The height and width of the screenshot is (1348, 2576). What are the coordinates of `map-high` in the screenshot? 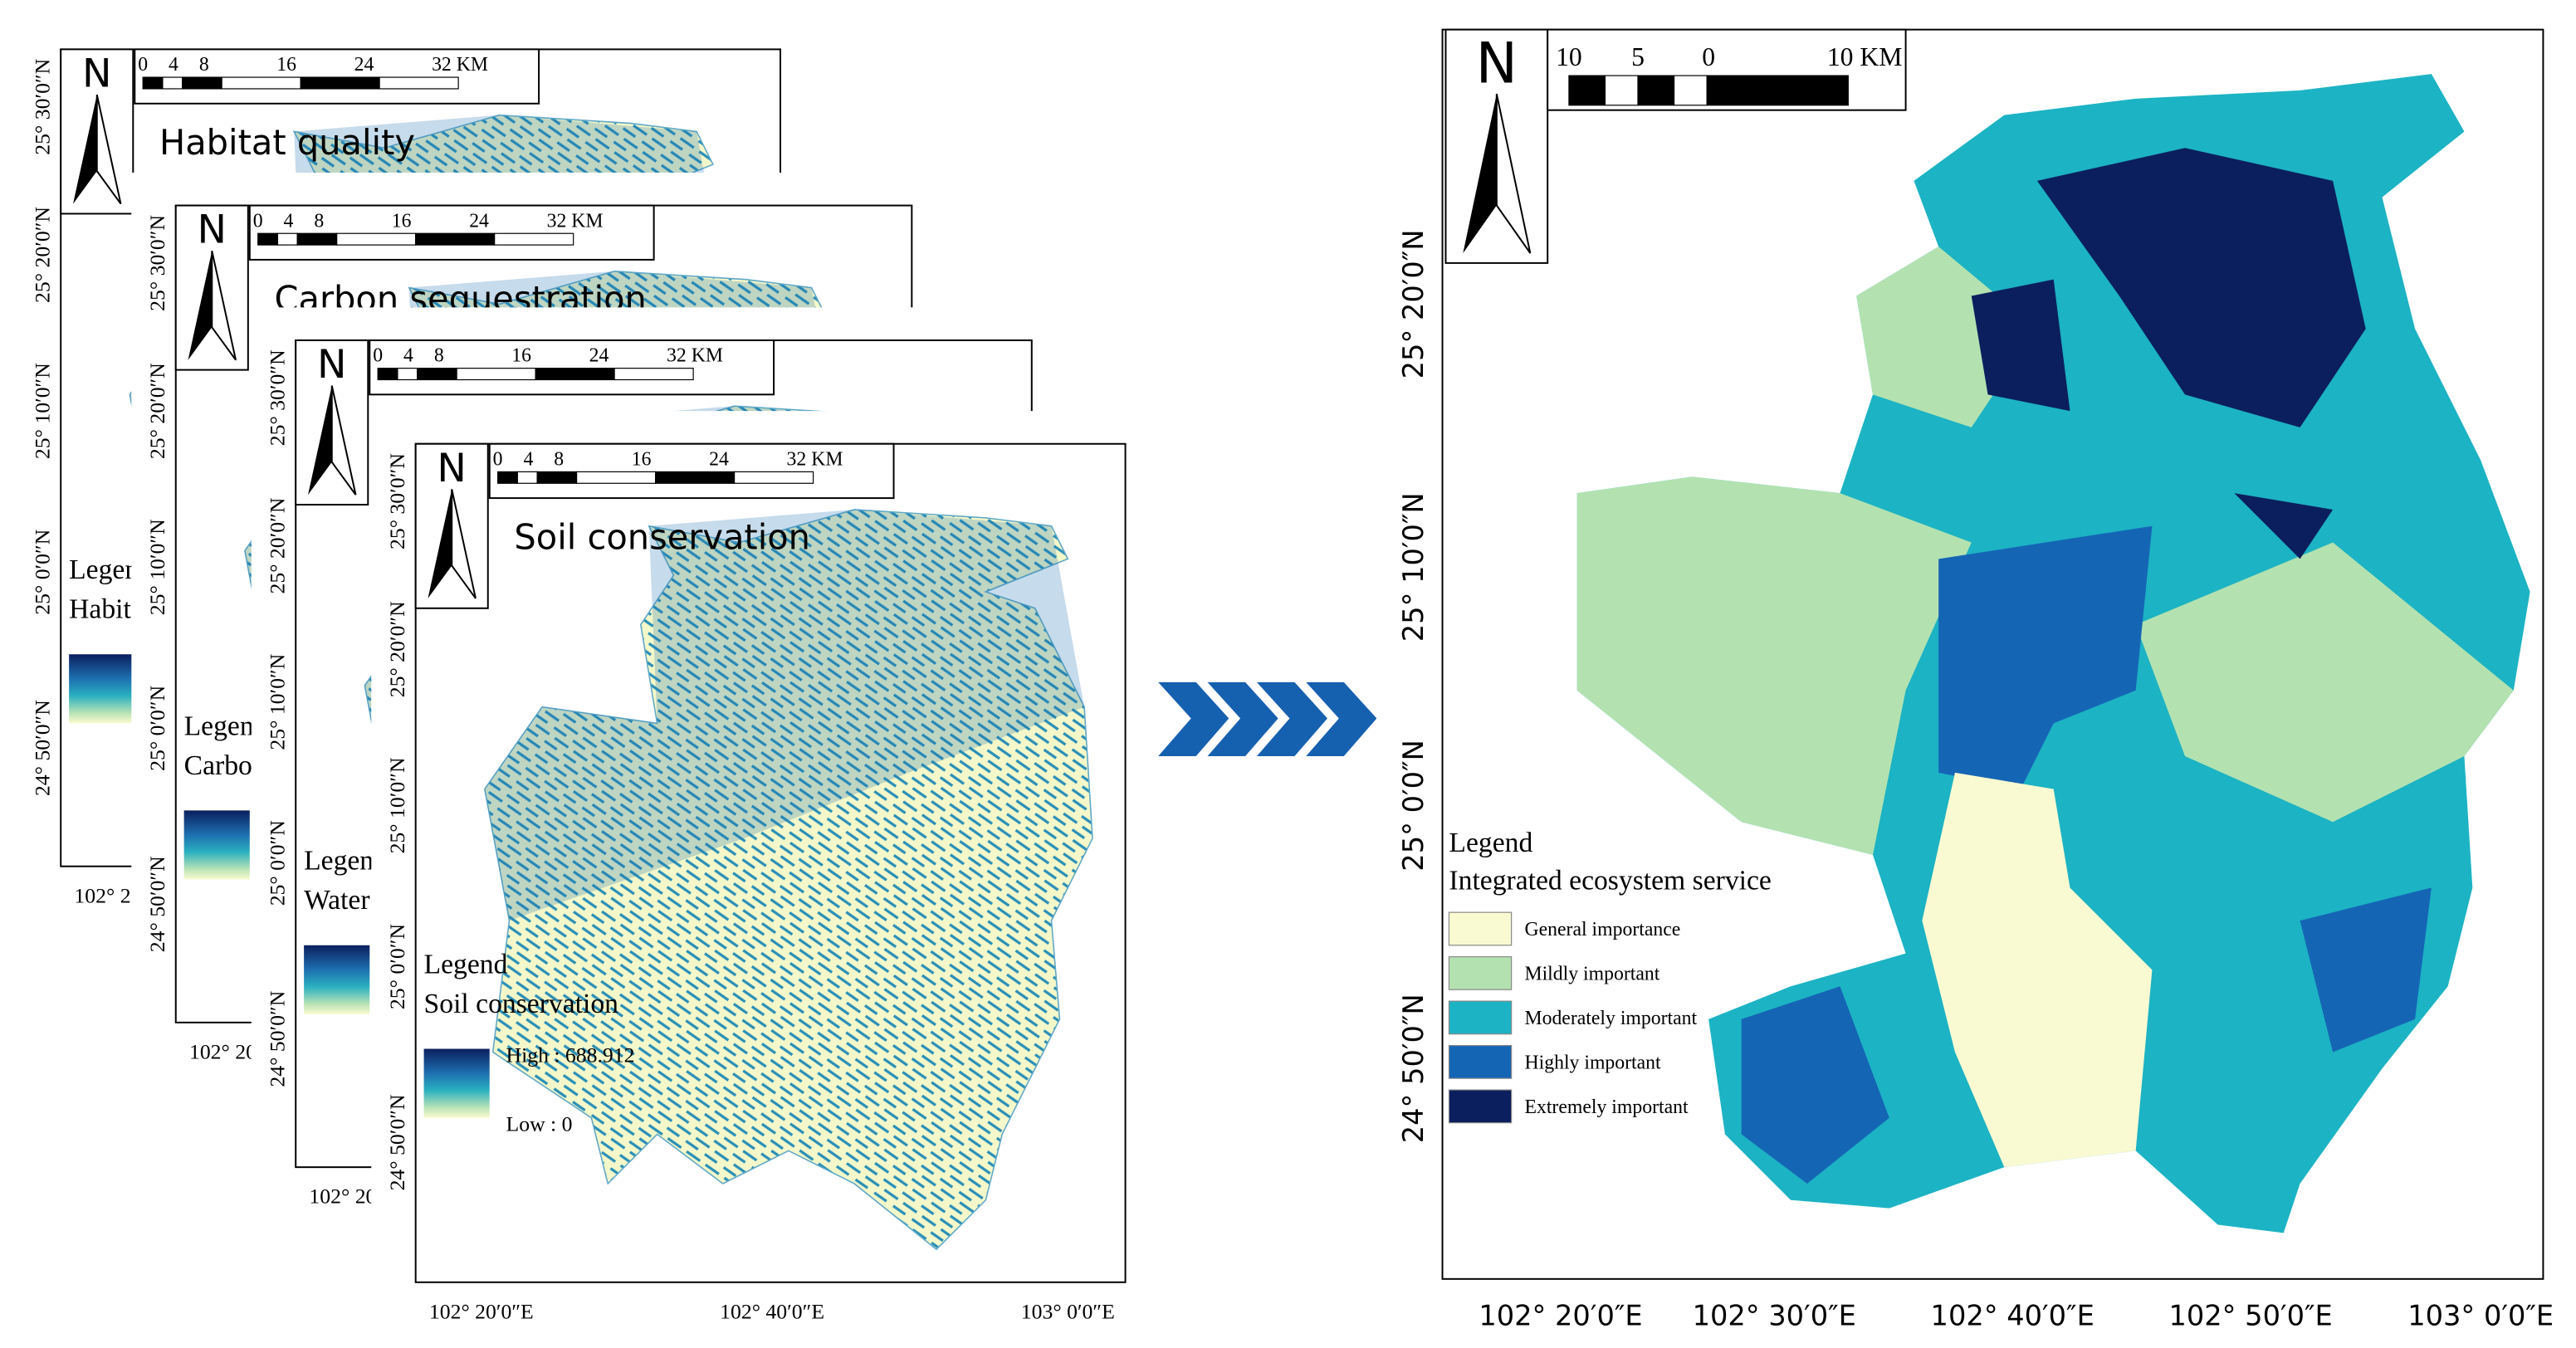 It's located at (2086, 855).